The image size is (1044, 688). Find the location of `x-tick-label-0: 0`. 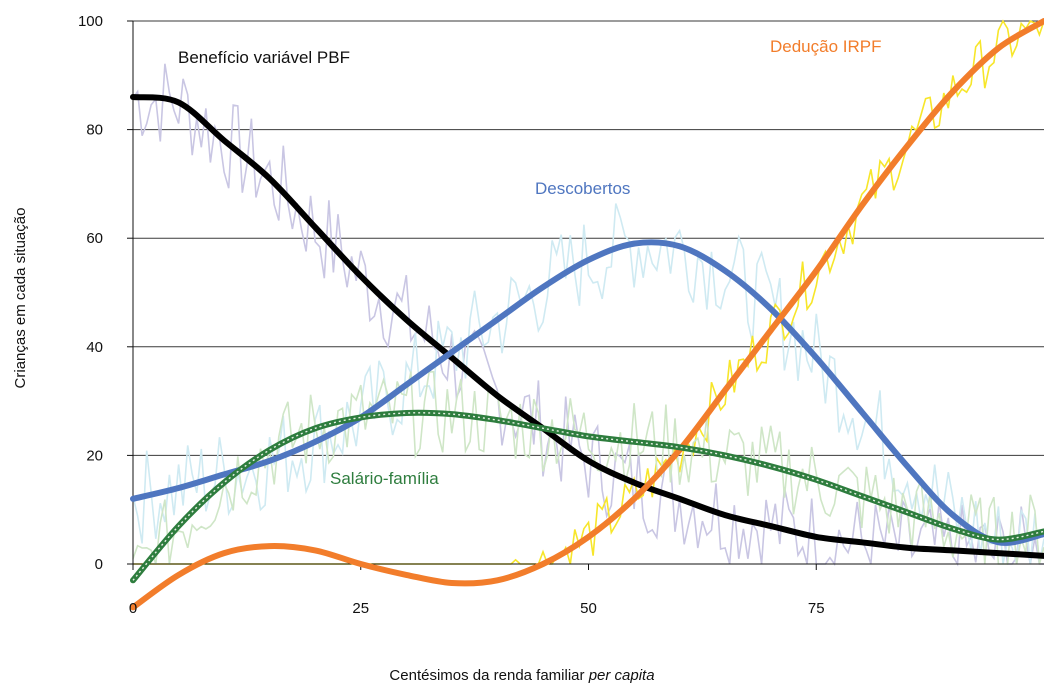

x-tick-label-0: 0 is located at coordinates (133, 608).